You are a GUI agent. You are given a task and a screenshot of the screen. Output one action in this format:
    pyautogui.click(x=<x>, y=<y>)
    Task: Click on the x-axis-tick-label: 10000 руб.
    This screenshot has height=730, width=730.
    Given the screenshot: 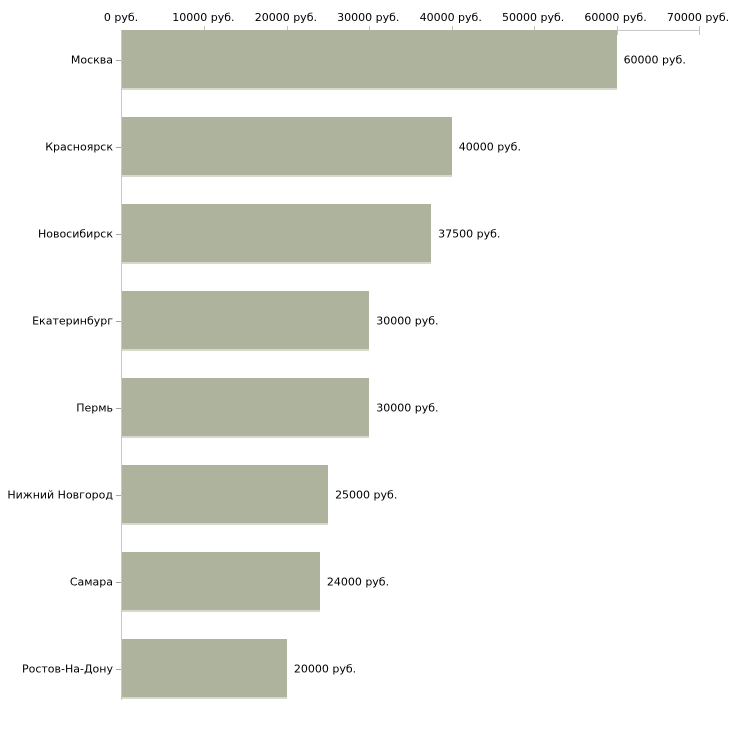 What is the action you would take?
    pyautogui.click(x=203, y=17)
    